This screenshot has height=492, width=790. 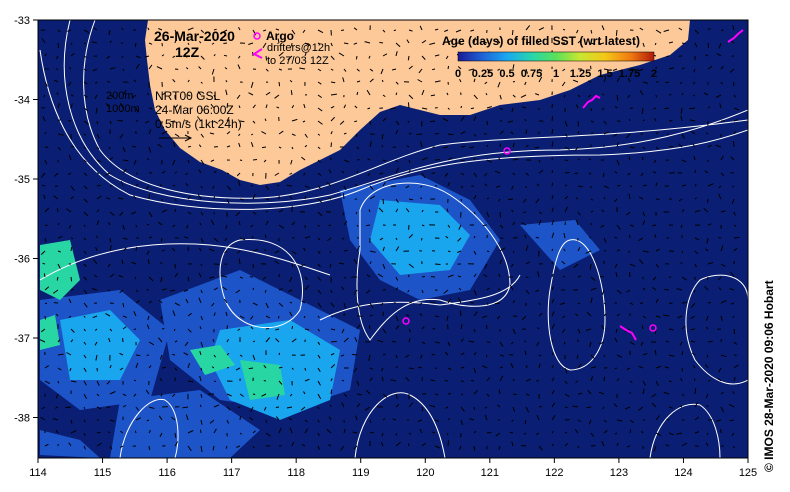 I want to click on x-tick-label: 125, so click(x=748, y=473).